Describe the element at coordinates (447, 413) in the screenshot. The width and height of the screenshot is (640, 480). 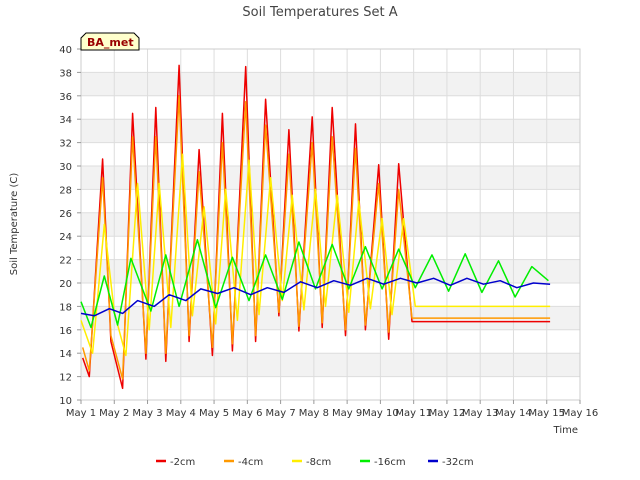
I see `x-tick-label: May 12` at that location.